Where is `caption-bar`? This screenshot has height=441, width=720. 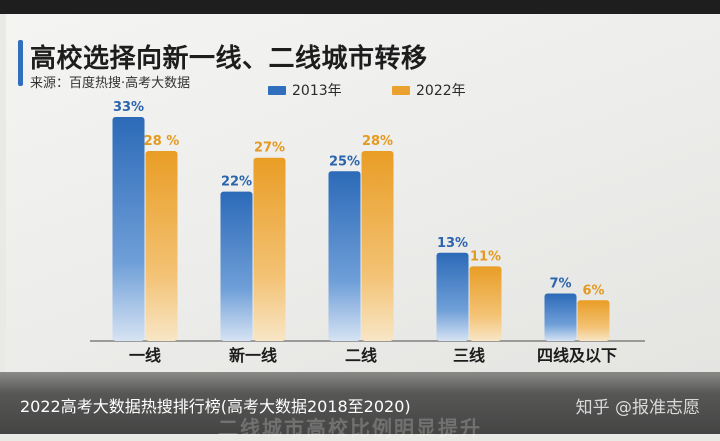 caption-bar is located at coordinates (360, 403).